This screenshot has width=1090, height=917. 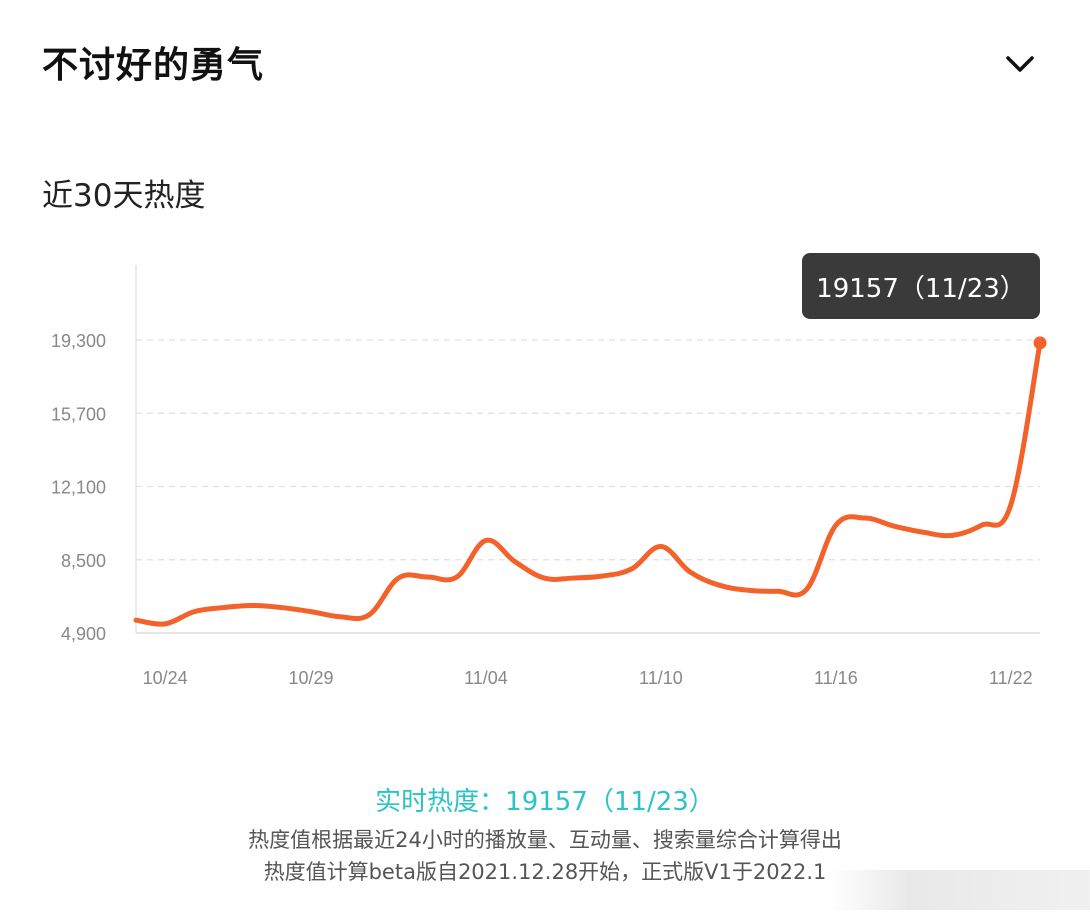 What do you see at coordinates (486, 678) in the screenshot?
I see `x-tick-label: 11/04` at bounding box center [486, 678].